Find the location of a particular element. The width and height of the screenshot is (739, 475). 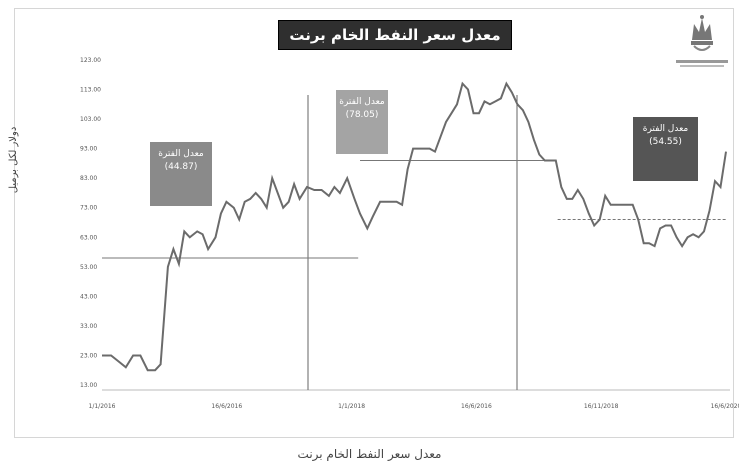

y-tick-label: 83.00 is located at coordinates (88, 178).